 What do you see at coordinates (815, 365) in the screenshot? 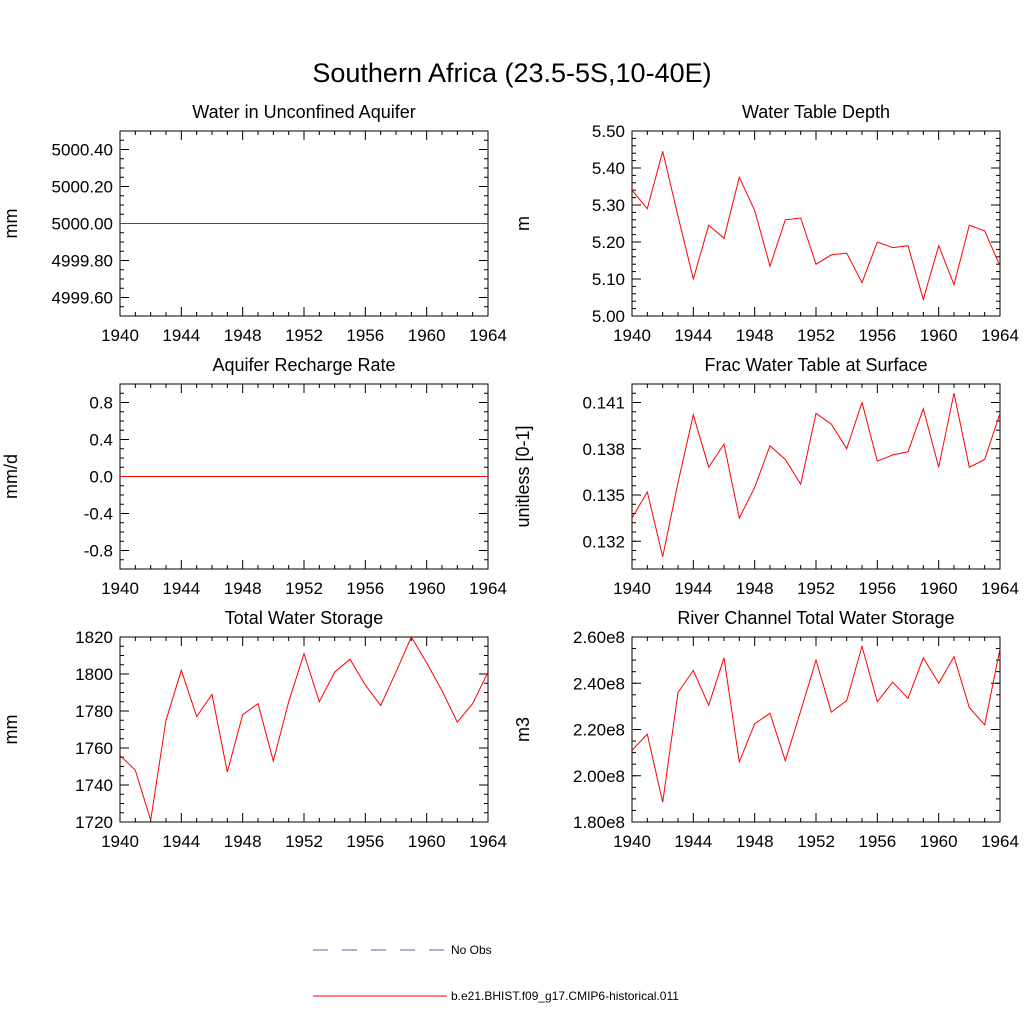
I see `panel-title: Frac Water Table at Surface` at bounding box center [815, 365].